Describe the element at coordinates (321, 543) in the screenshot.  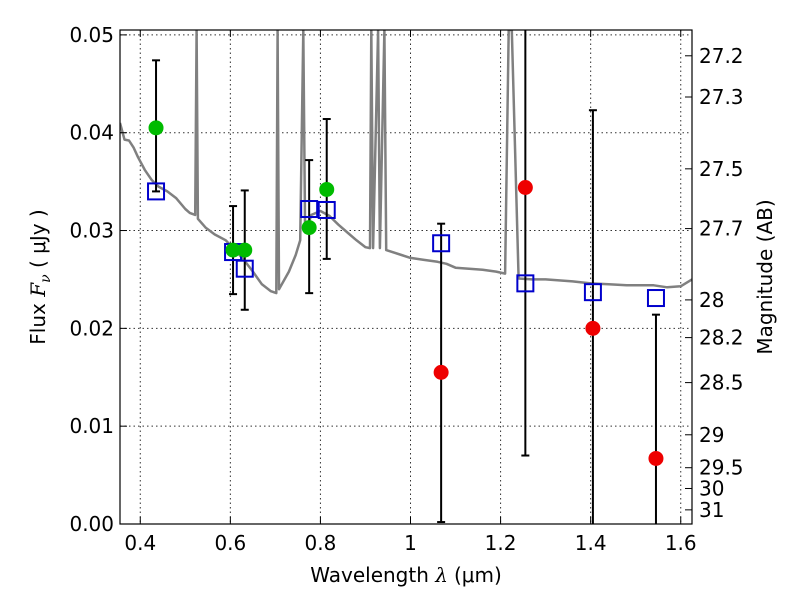
I see `x-tick-label: 0.8` at that location.